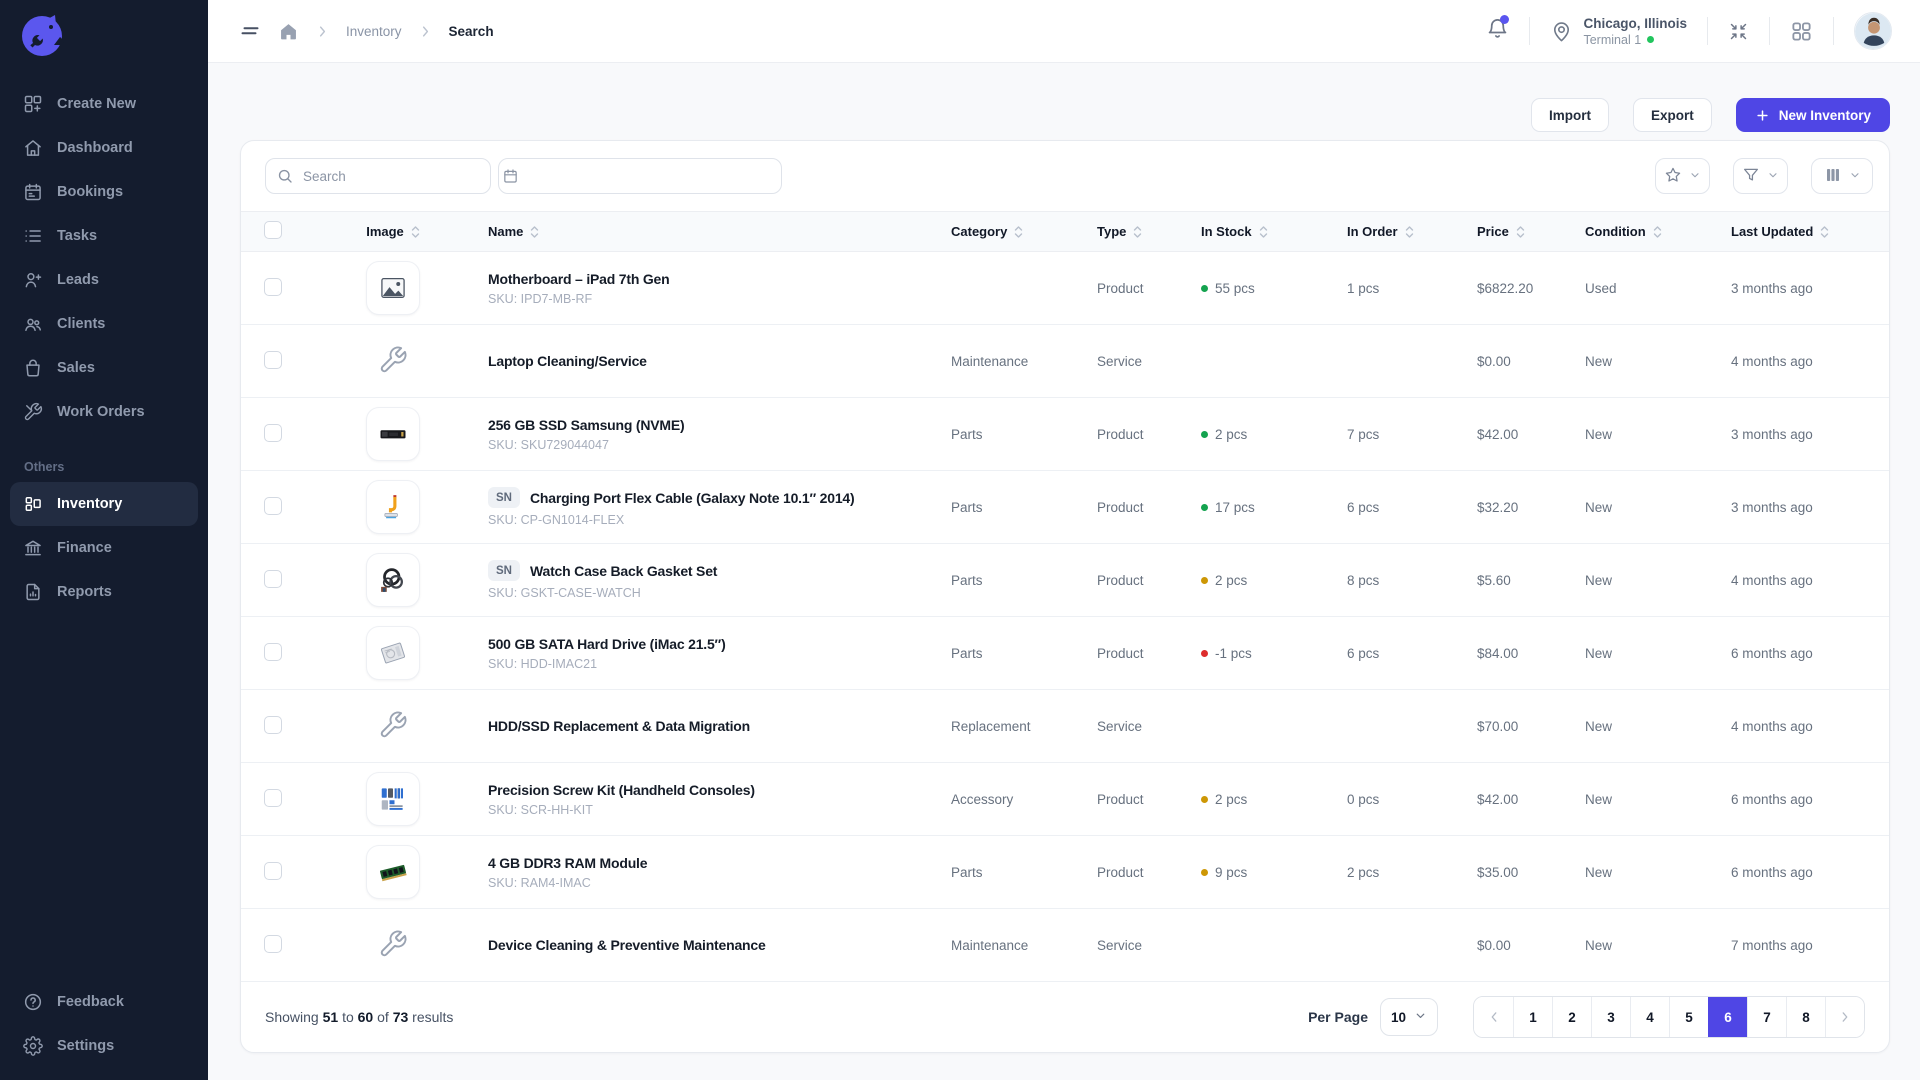  I want to click on sidebar-item-finance: Finance, so click(104, 548).